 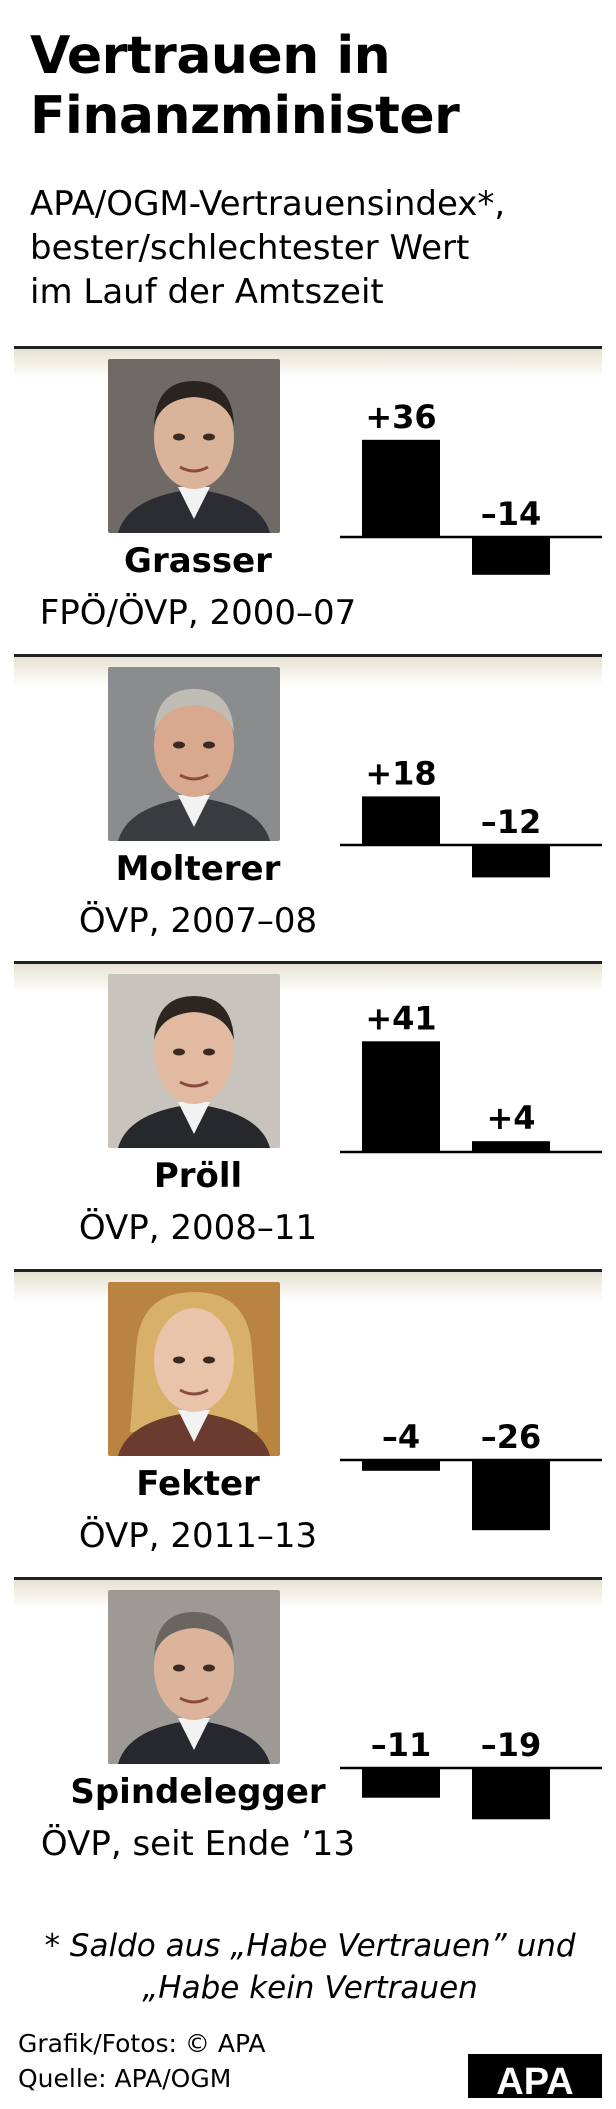 What do you see at coordinates (310, 1988) in the screenshot?
I see `footnote-line-2: „Habe kein Vertrauen` at bounding box center [310, 1988].